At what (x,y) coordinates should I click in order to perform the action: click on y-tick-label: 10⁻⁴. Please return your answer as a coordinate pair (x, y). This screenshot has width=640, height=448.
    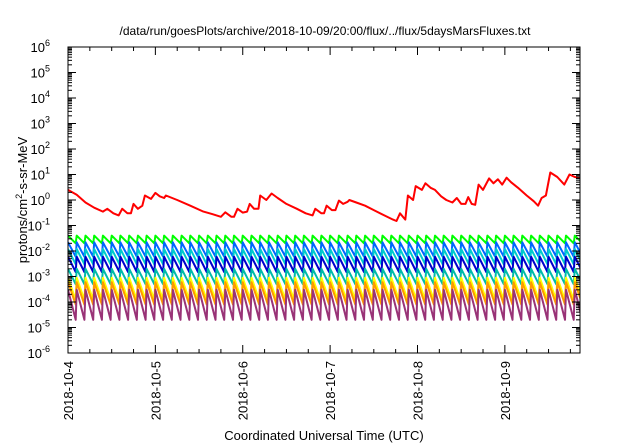
    Looking at the image, I should click on (39, 301).